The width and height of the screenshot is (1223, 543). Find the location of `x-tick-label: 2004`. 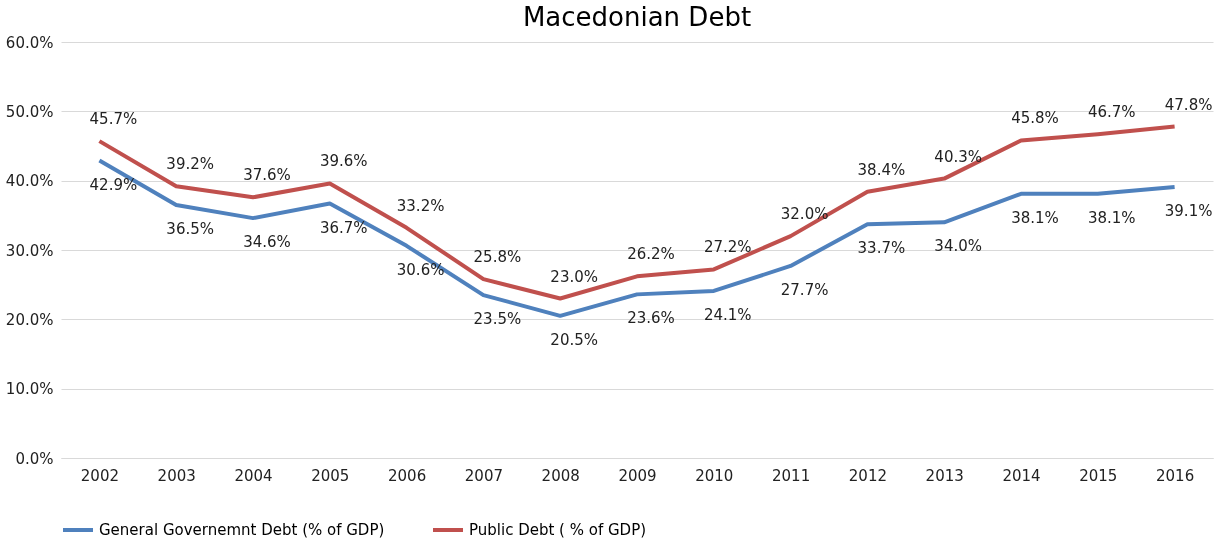

x-tick-label: 2004 is located at coordinates (253, 475).